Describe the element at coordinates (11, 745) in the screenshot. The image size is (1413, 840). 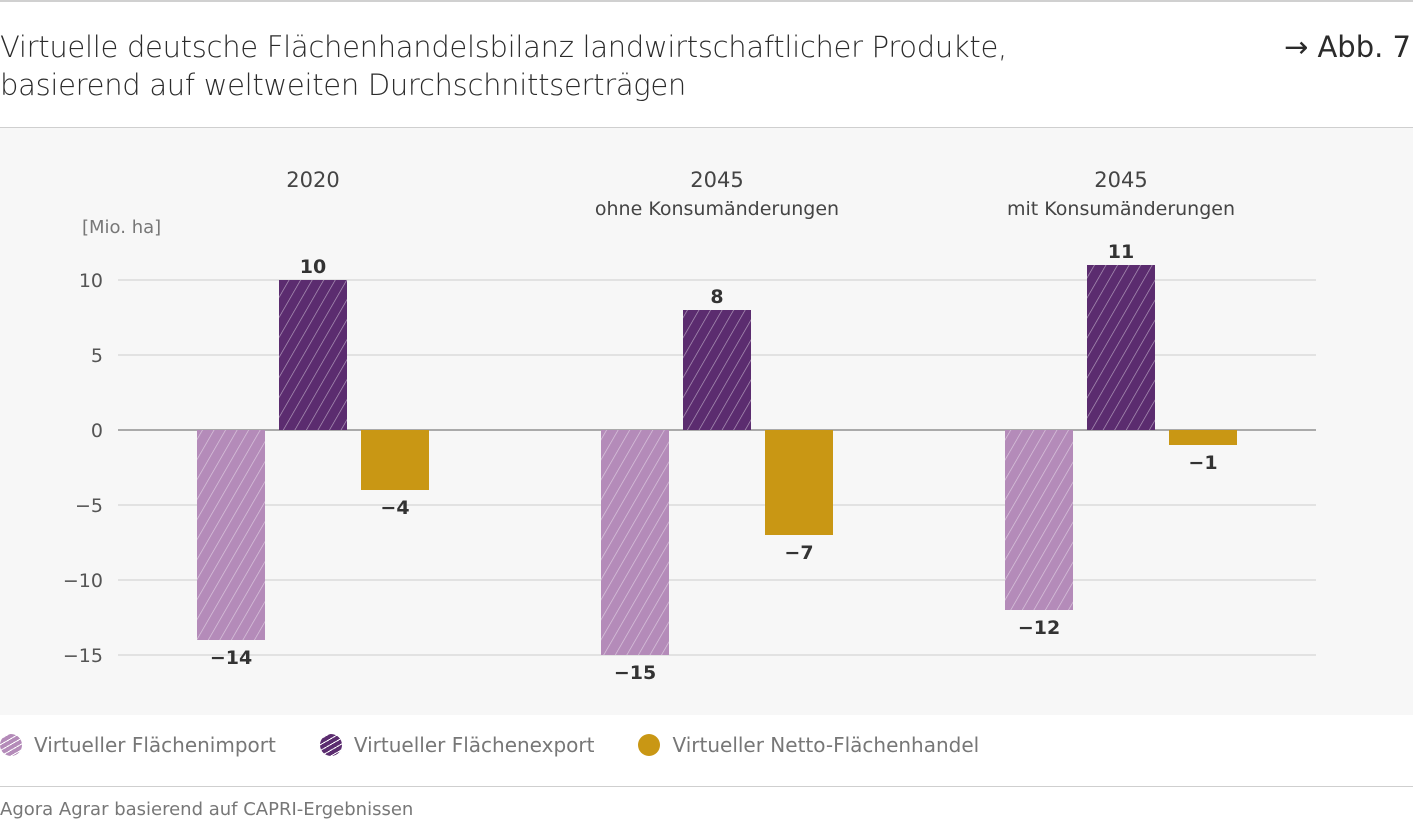
I see `legend-swatch-import` at that location.